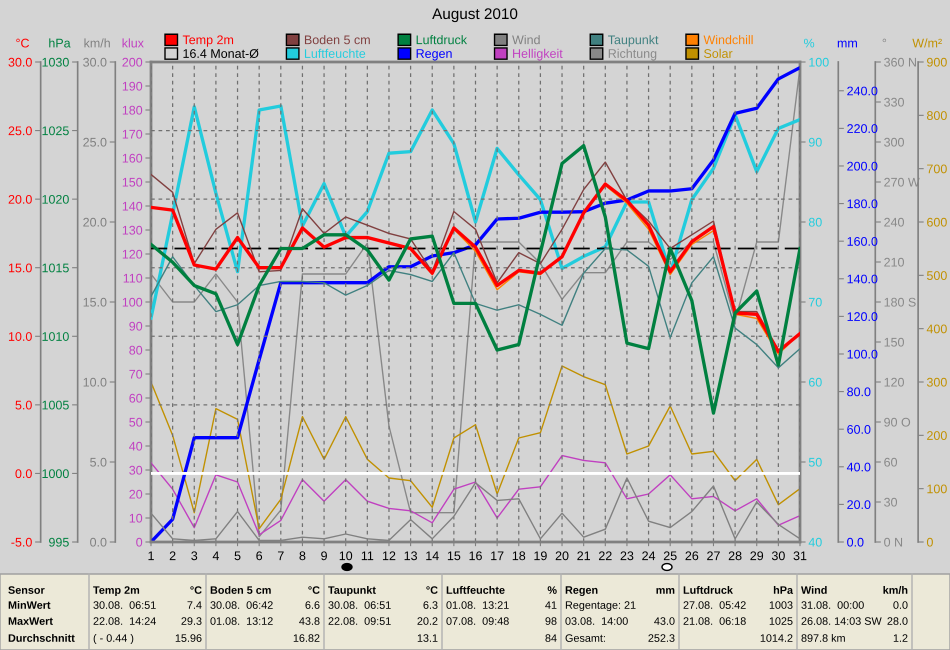  What do you see at coordinates (125, 621) in the screenshot?
I see `text: 22.08. 14:24` at bounding box center [125, 621].